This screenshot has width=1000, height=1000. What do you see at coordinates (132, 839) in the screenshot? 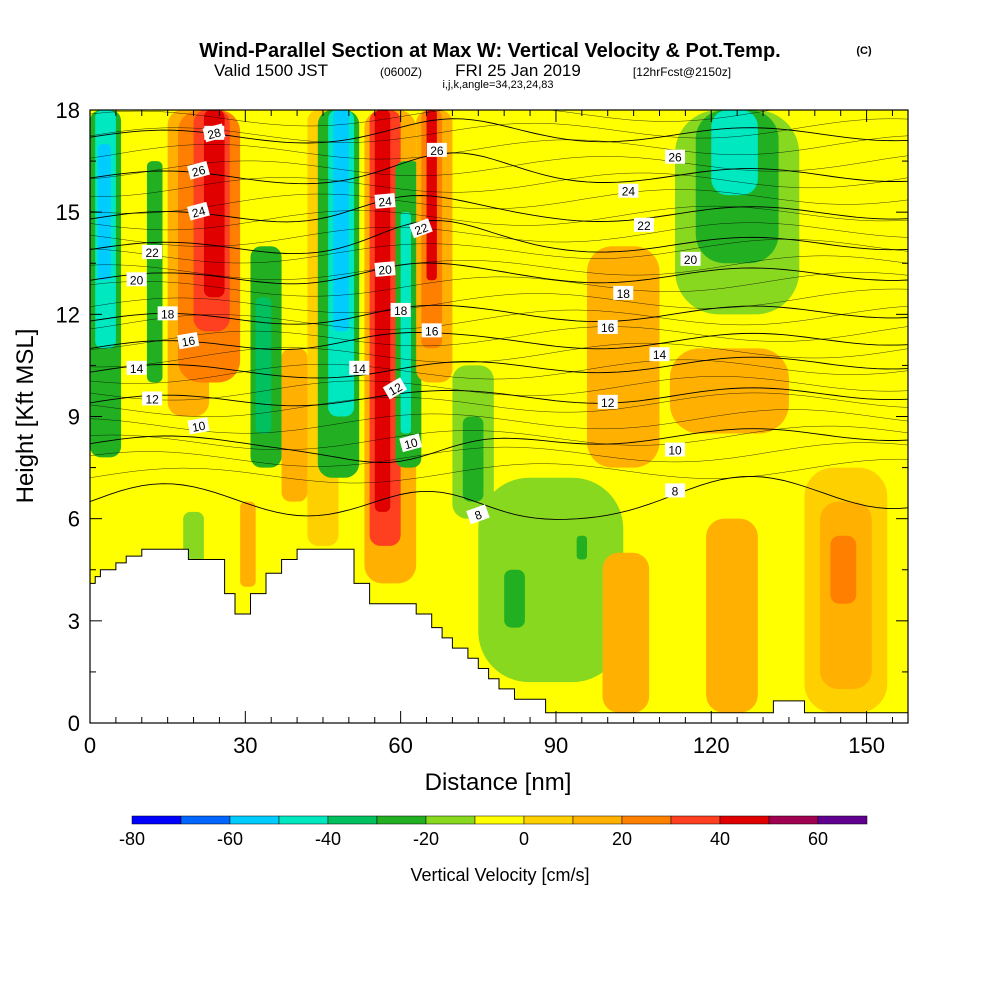
I see `colorbar-label: -80` at bounding box center [132, 839].